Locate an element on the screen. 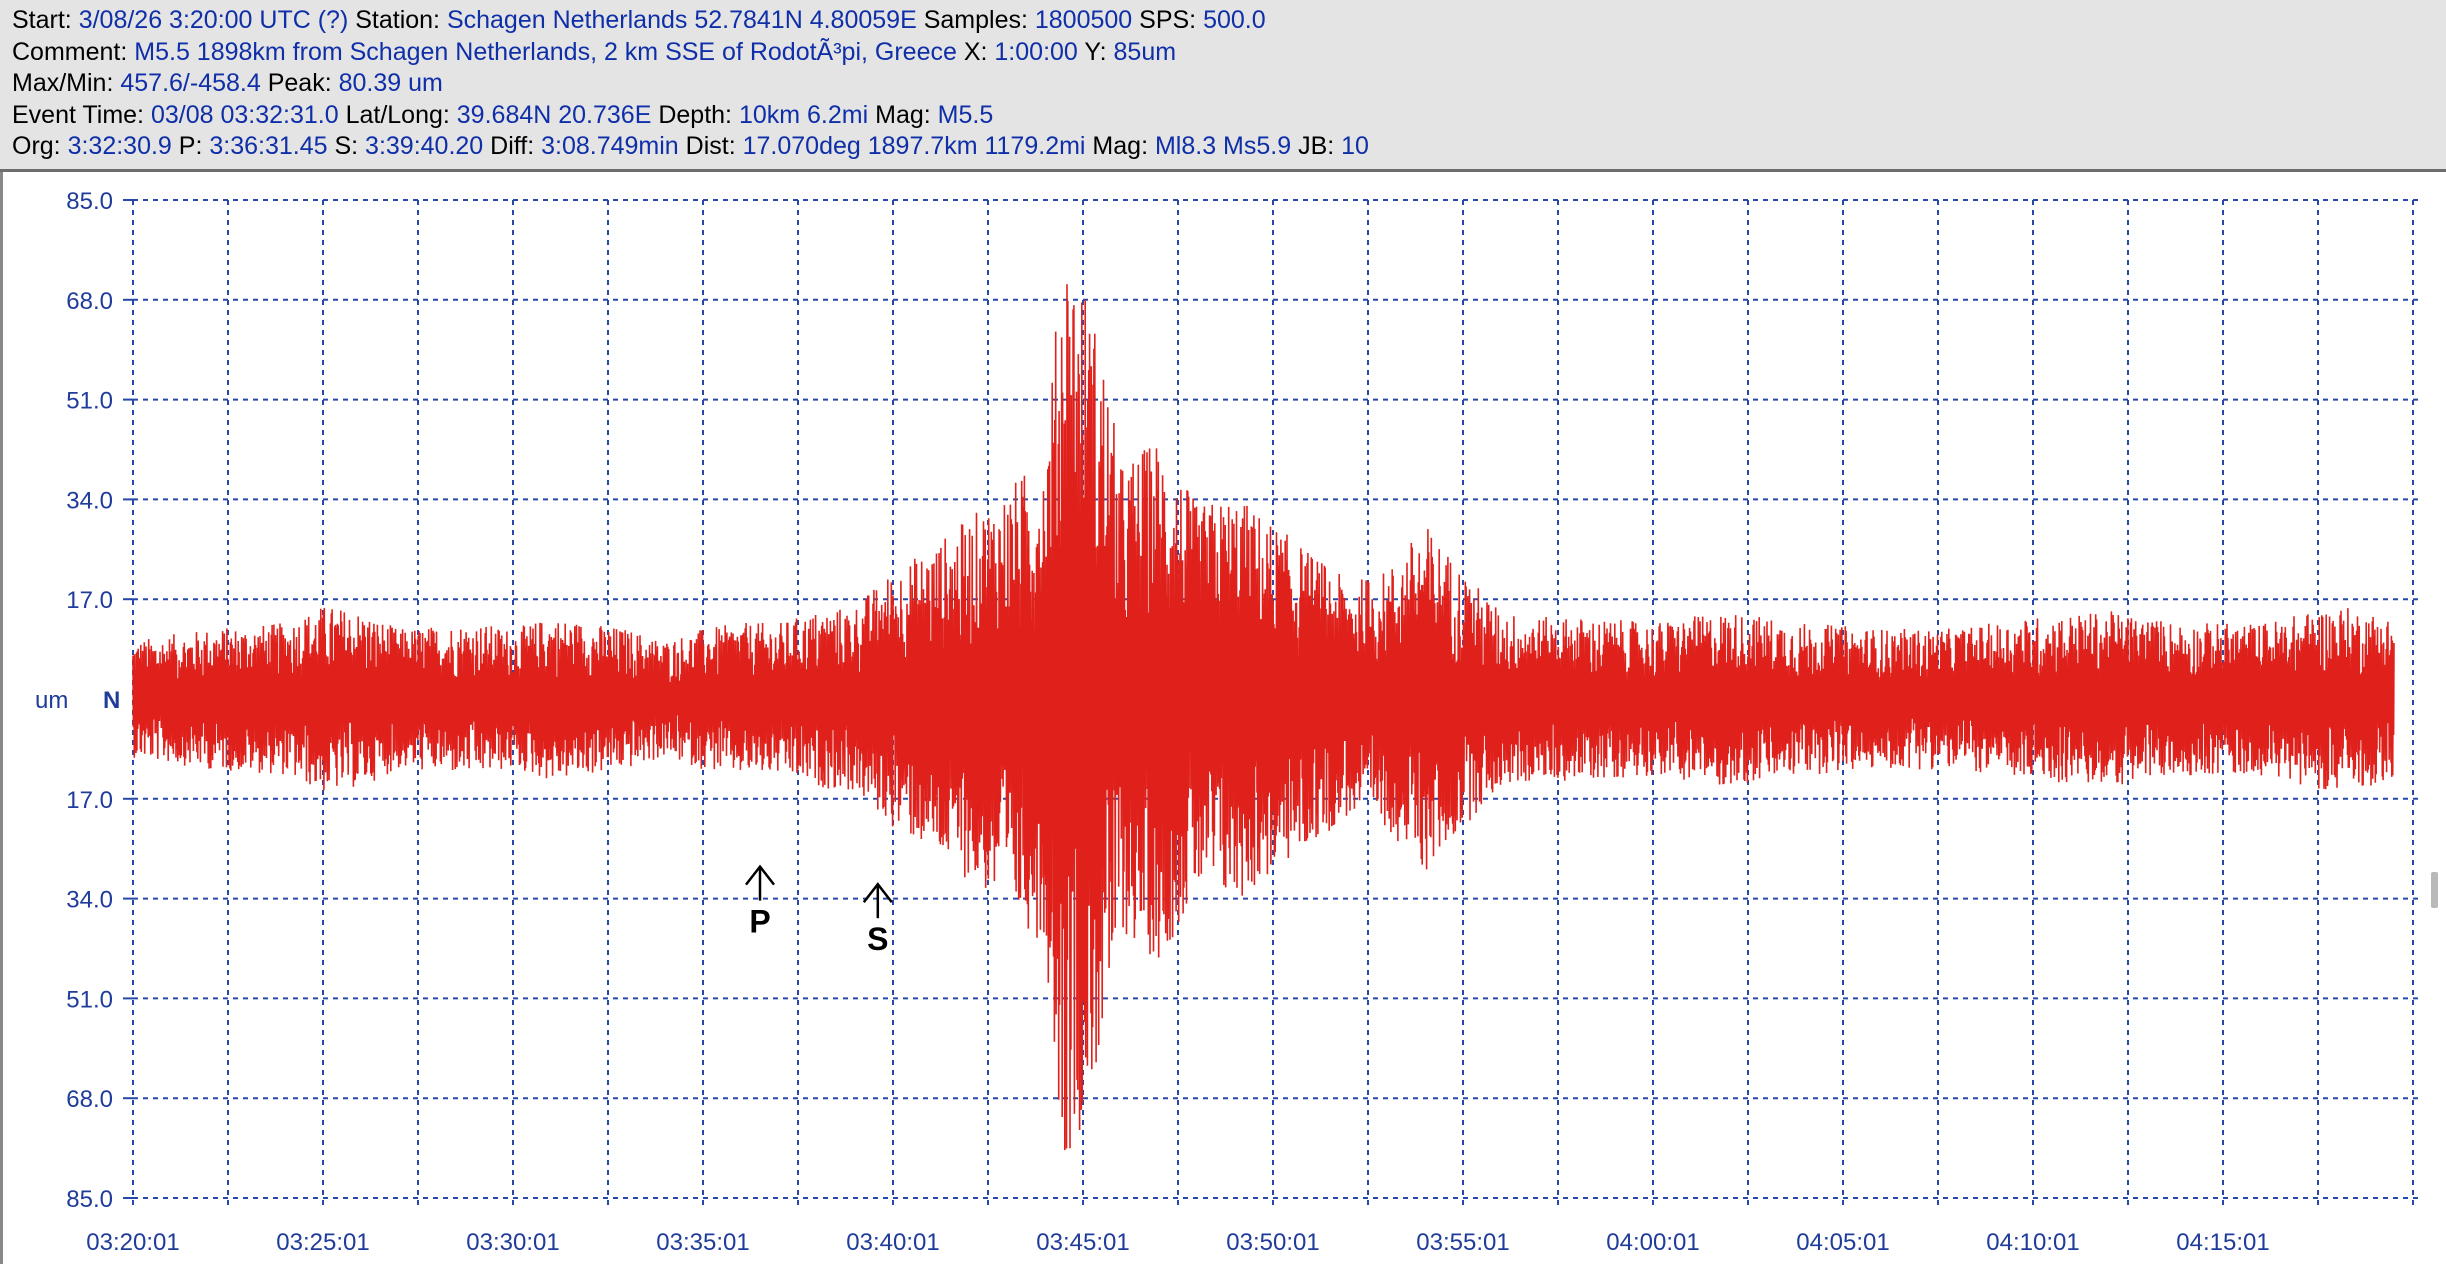  header-field-value: 457.6/-458.4 is located at coordinates (190, 83).